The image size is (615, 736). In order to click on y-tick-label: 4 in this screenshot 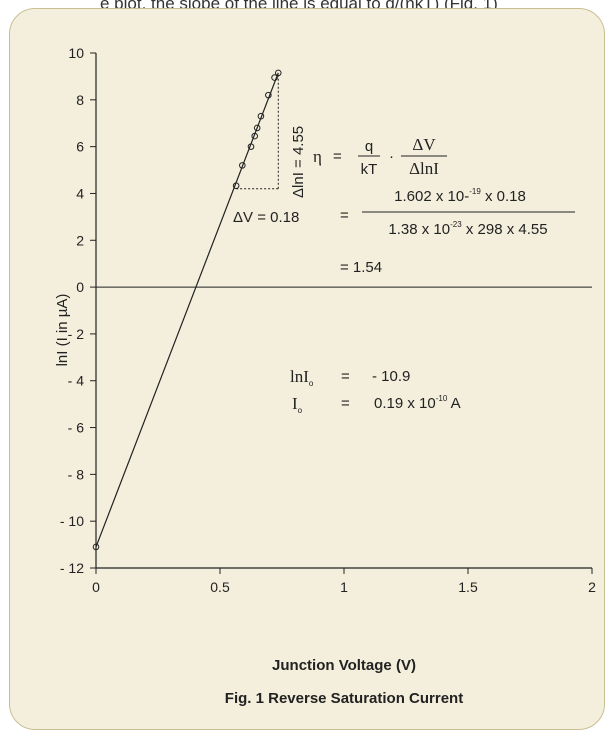, I will do `click(80, 193)`.